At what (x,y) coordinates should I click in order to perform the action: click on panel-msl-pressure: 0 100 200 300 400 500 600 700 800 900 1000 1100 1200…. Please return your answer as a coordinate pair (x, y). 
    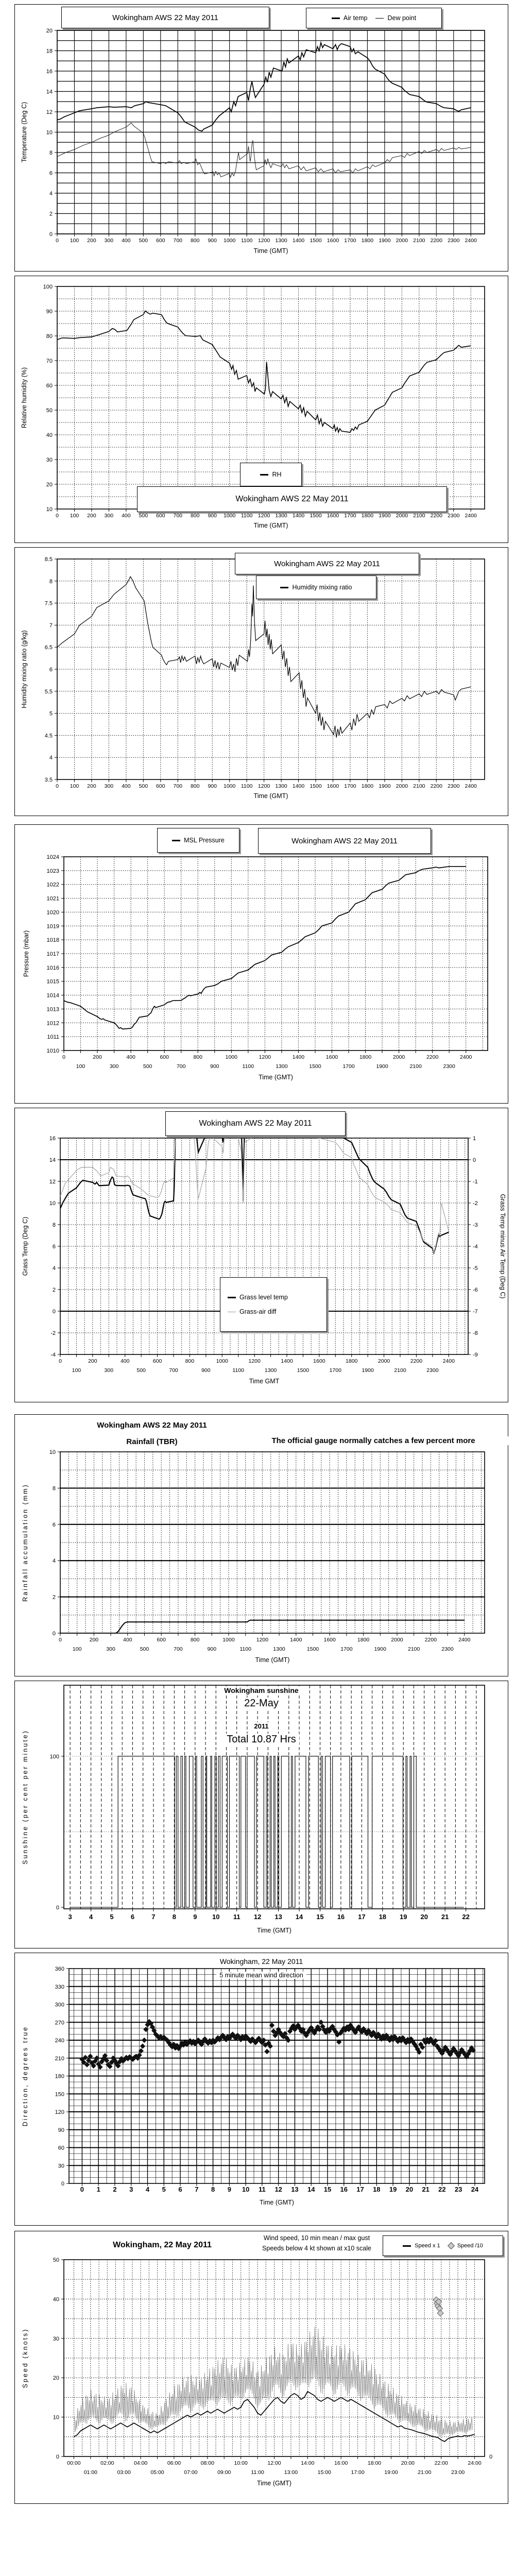
    Looking at the image, I should click on (261, 964).